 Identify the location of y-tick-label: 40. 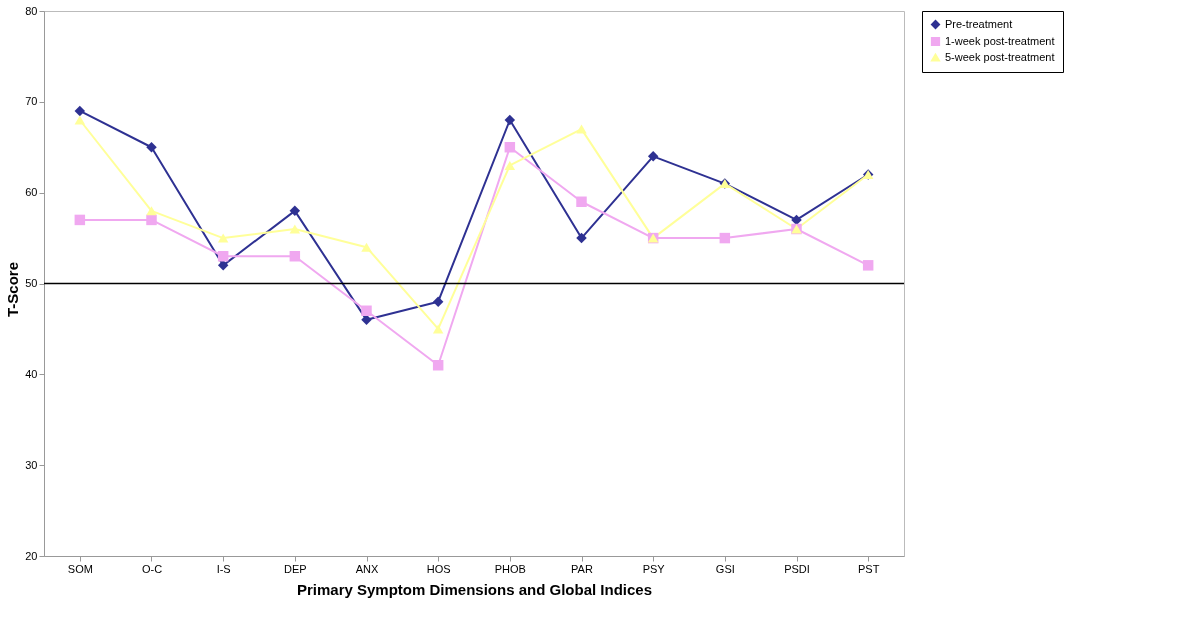
(31, 373).